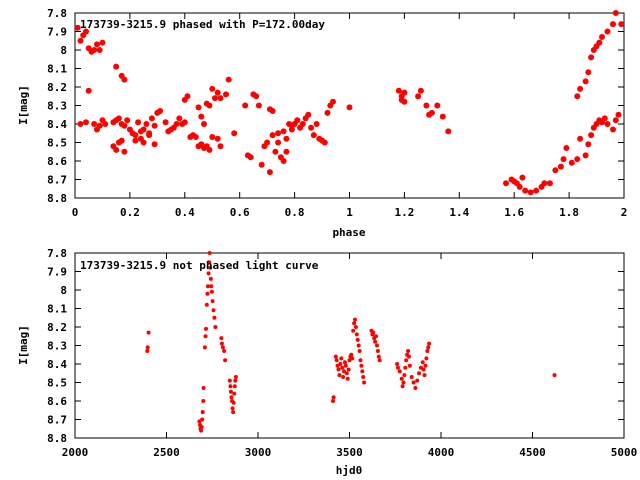 This screenshot has height=480, width=640. I want to click on y-tick-label: 7.9, so click(57, 272).